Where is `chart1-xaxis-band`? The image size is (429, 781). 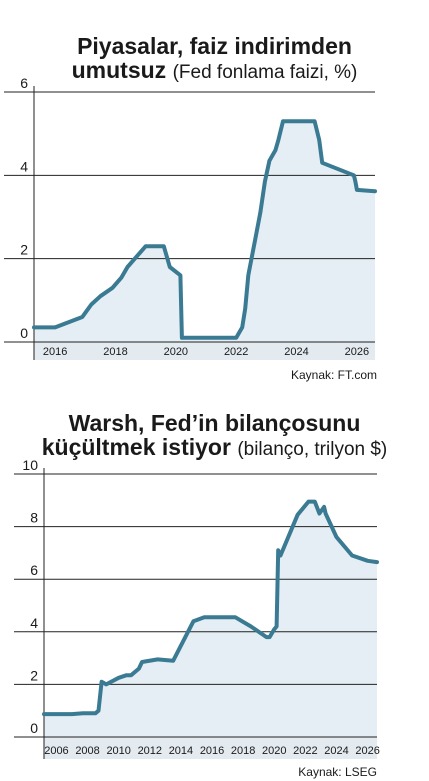
chart1-xaxis-band is located at coordinates (204, 351).